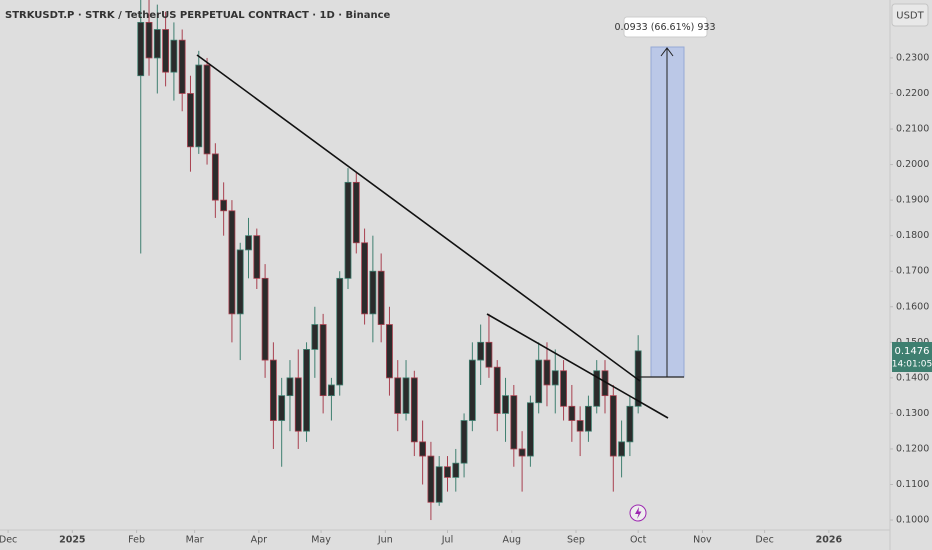 The image size is (932, 550). What do you see at coordinates (136, 540) in the screenshot?
I see `x-tick-label: Feb` at bounding box center [136, 540].